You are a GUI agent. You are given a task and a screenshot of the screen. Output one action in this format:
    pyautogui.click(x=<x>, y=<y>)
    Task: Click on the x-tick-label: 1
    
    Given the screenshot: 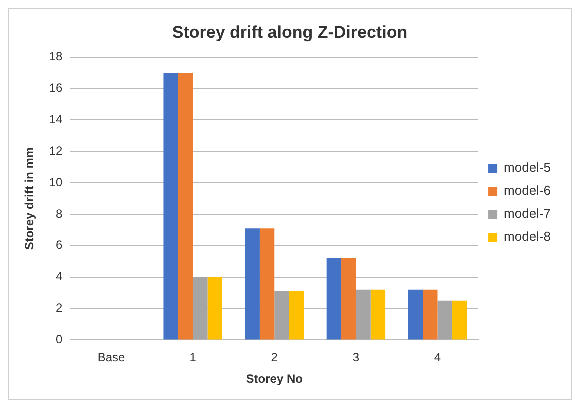 What is the action you would take?
    pyautogui.click(x=193, y=357)
    